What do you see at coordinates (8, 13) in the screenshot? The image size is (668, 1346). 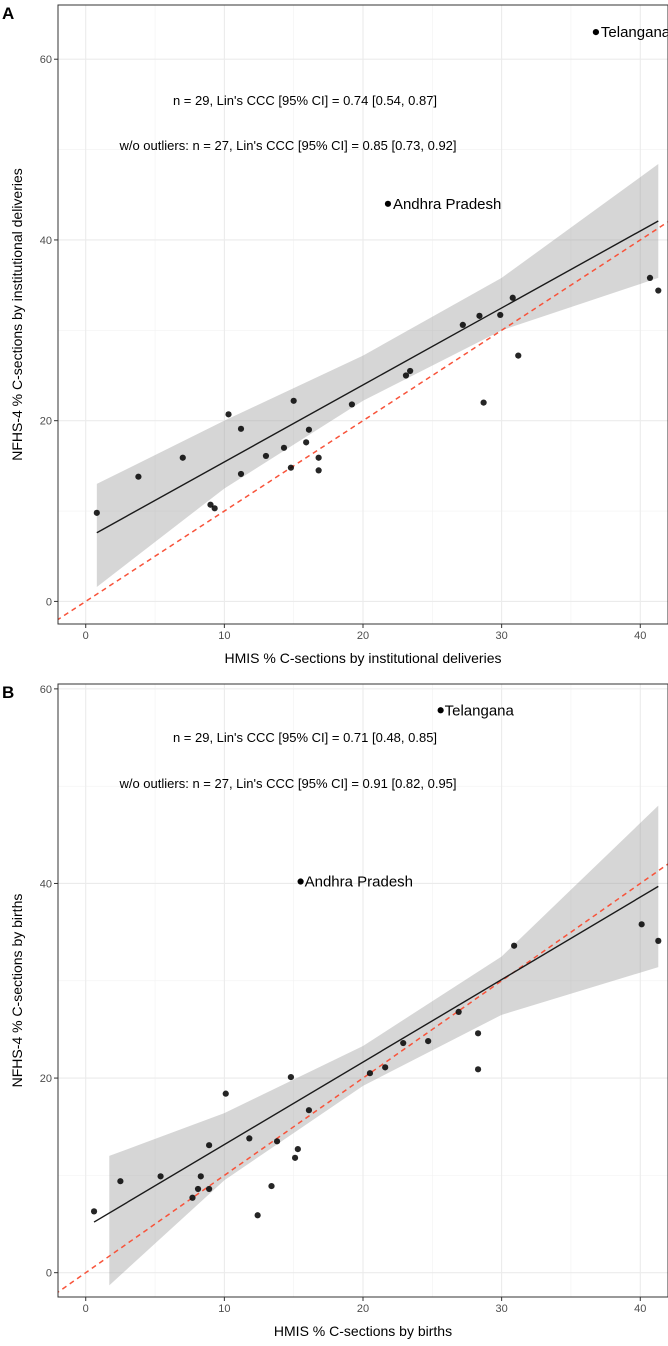 I see `panel-letter: A` at bounding box center [8, 13].